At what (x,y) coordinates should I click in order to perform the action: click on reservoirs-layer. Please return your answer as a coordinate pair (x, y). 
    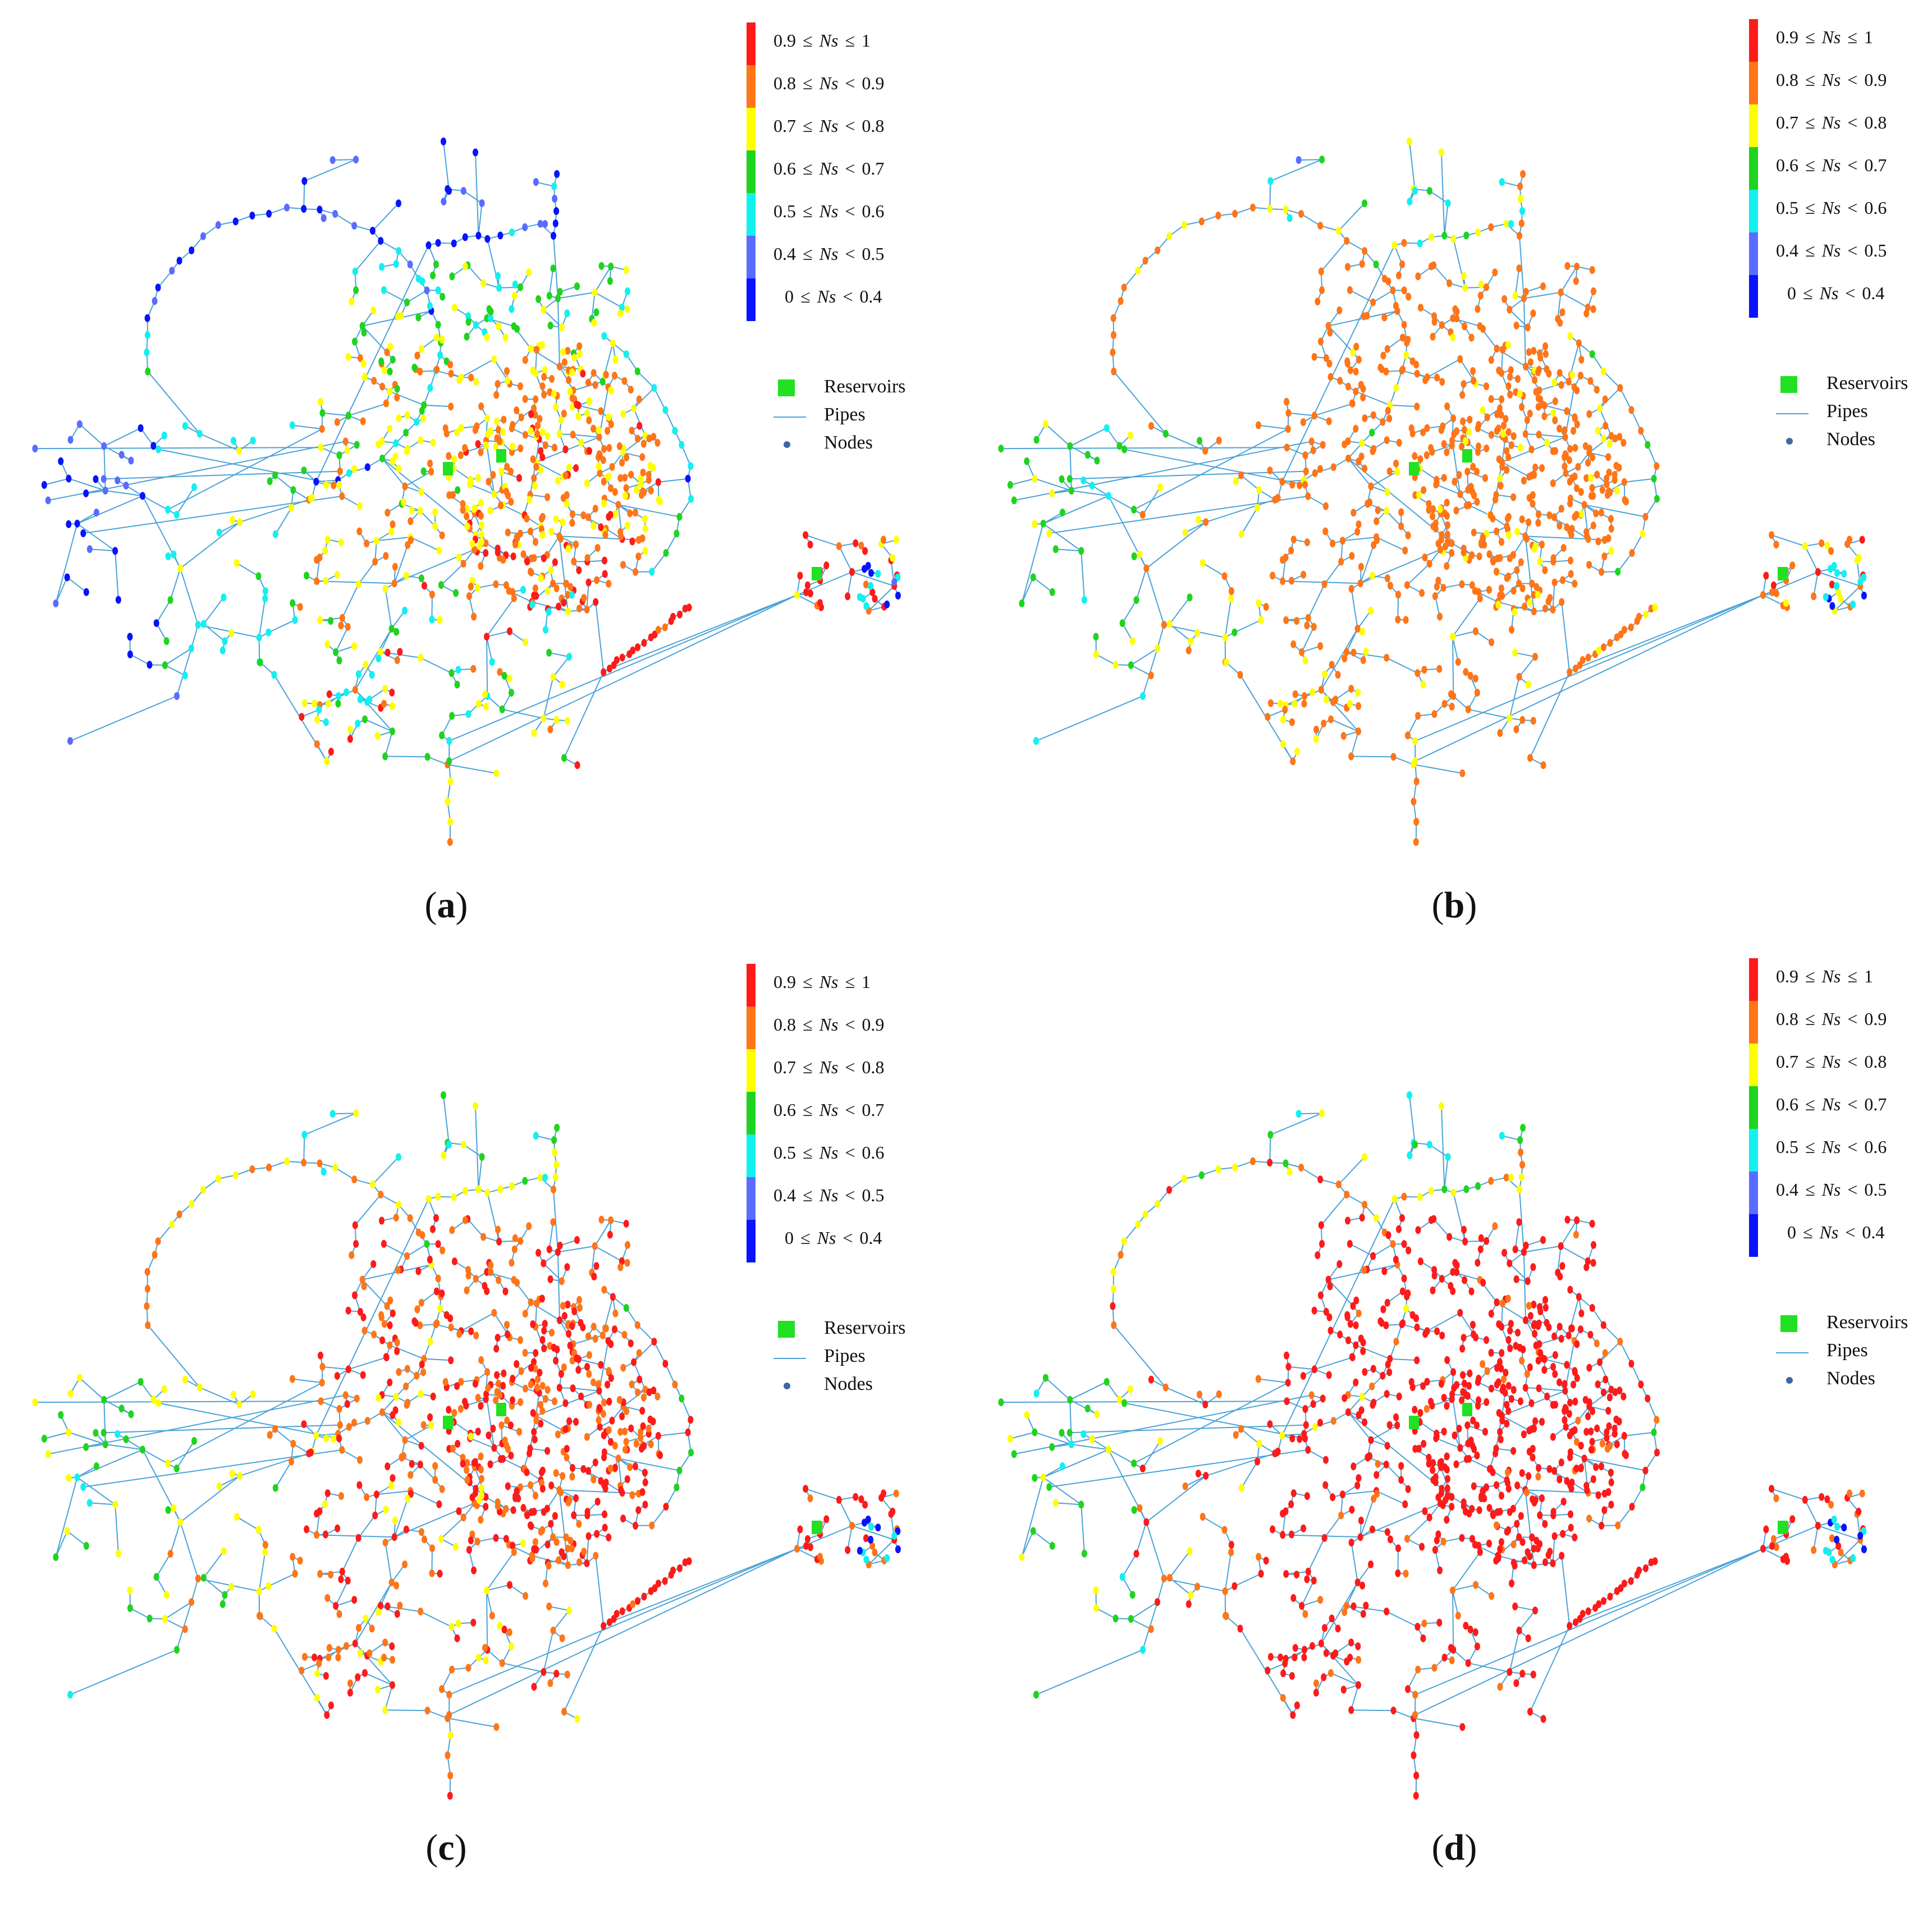
    Looking at the image, I should click on (1598, 514).